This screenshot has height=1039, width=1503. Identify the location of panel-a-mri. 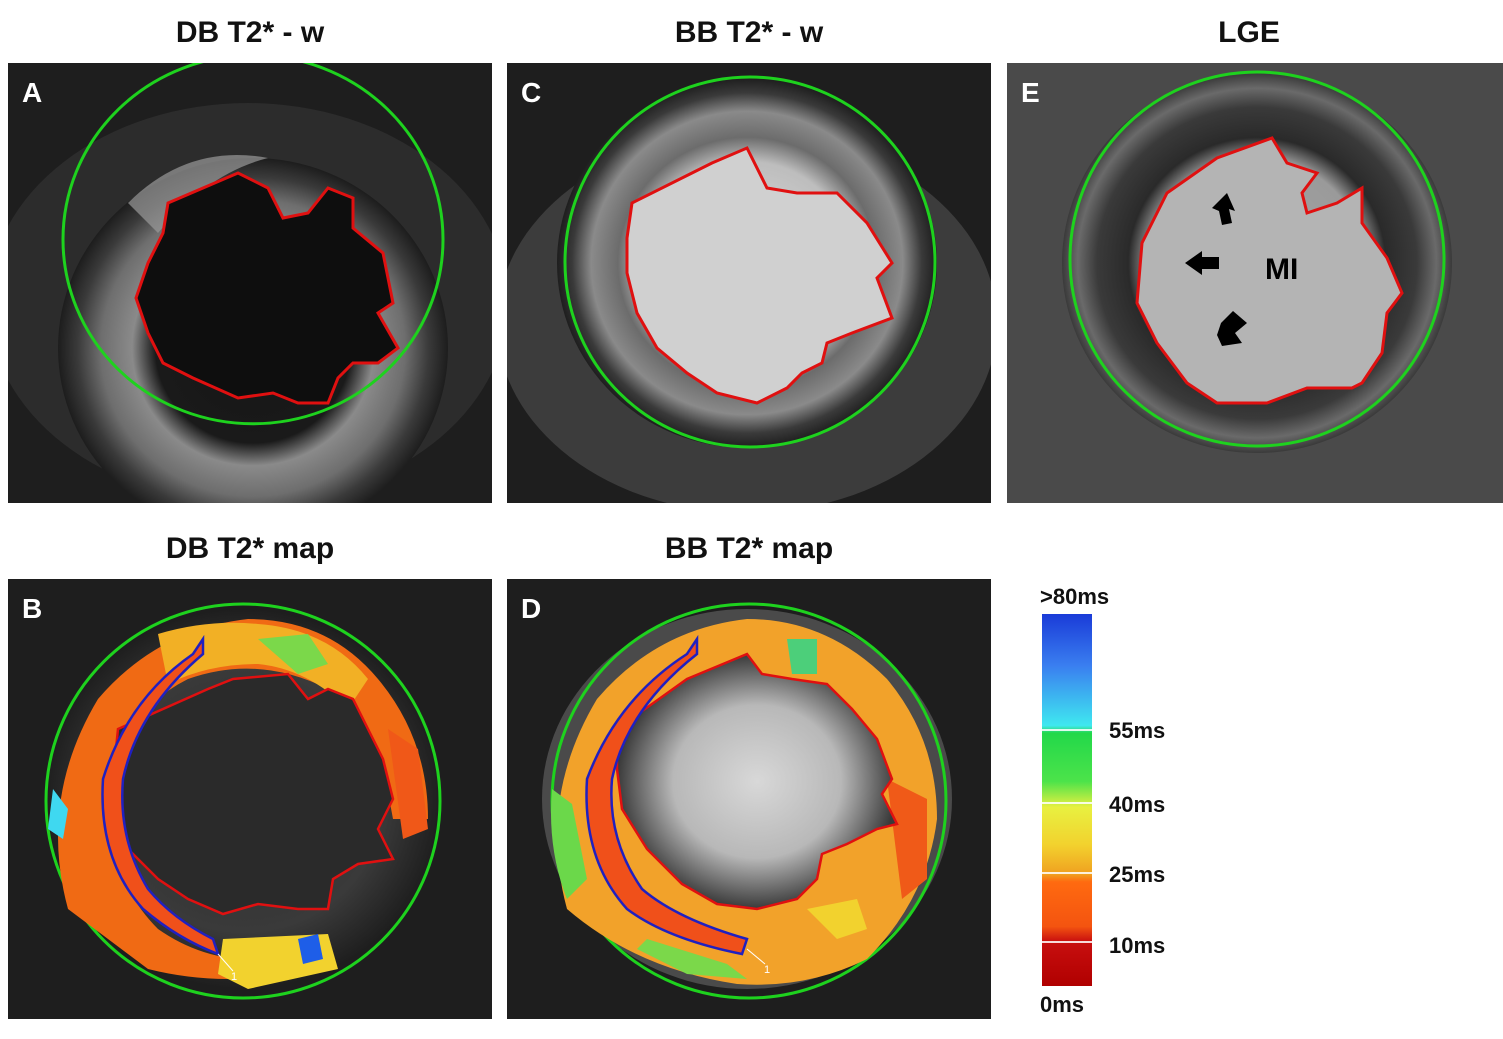
(250, 283).